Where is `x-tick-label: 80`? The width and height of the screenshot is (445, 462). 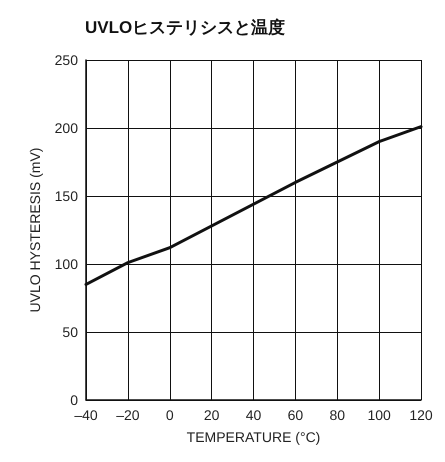 x-tick-label: 80 is located at coordinates (337, 415).